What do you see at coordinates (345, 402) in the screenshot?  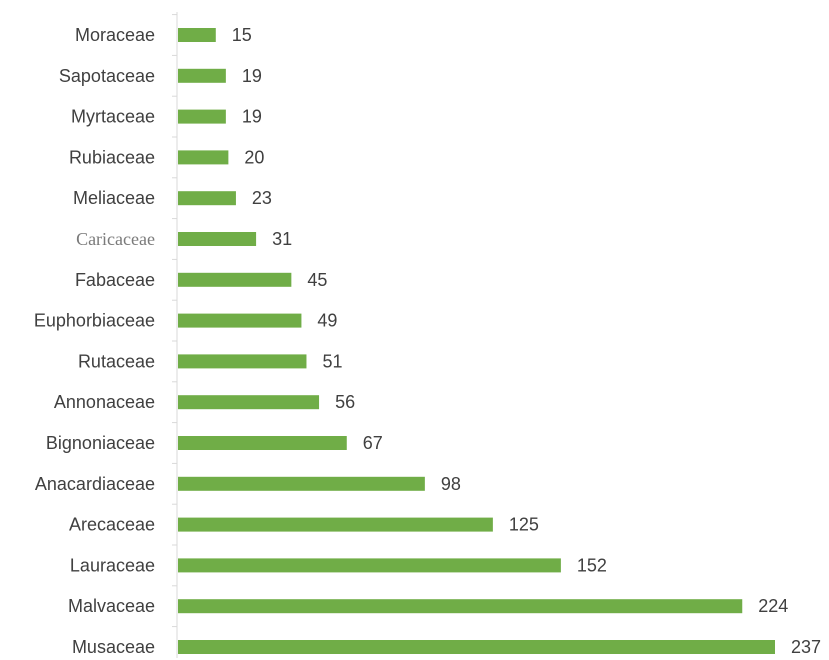 I see `value-label-annonaceae: 56` at bounding box center [345, 402].